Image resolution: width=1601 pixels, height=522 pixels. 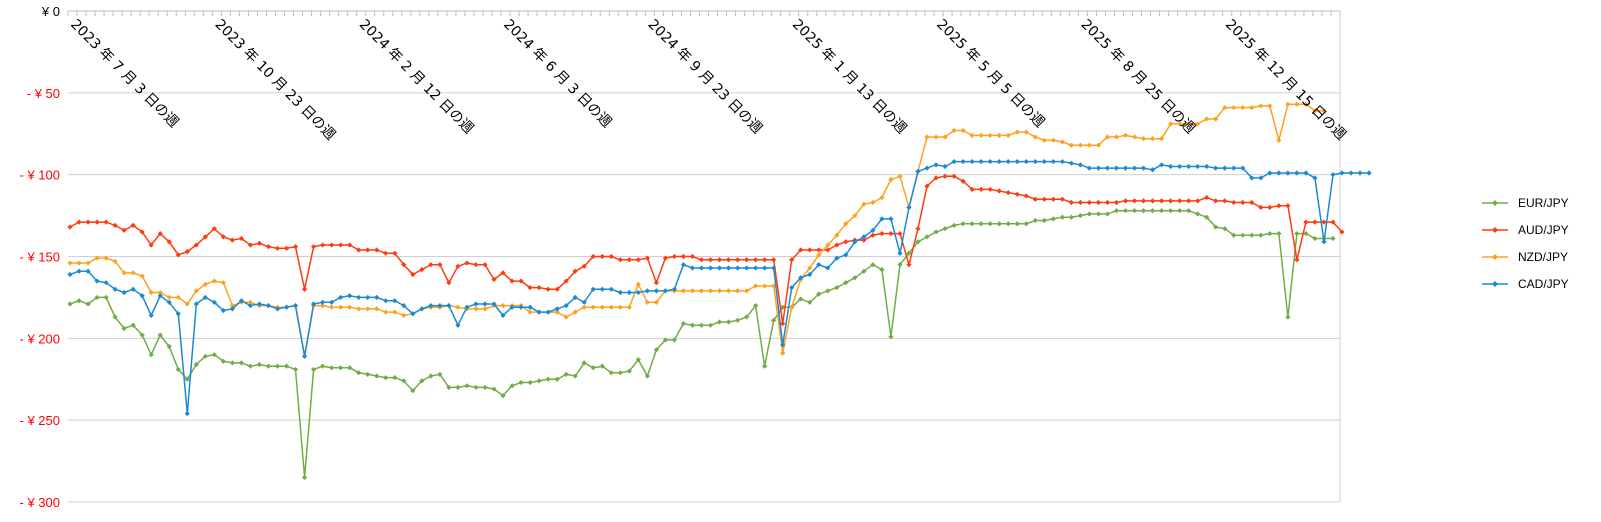 What do you see at coordinates (1138, 77) in the screenshot?
I see `x-tick-label: 2025 年 8 月 25 日の週` at bounding box center [1138, 77].